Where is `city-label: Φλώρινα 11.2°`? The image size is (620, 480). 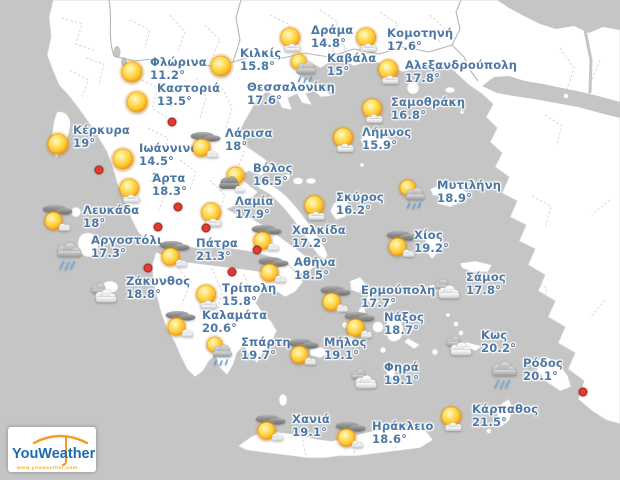 city-label: Φλώρινα 11.2° is located at coordinates (178, 68).